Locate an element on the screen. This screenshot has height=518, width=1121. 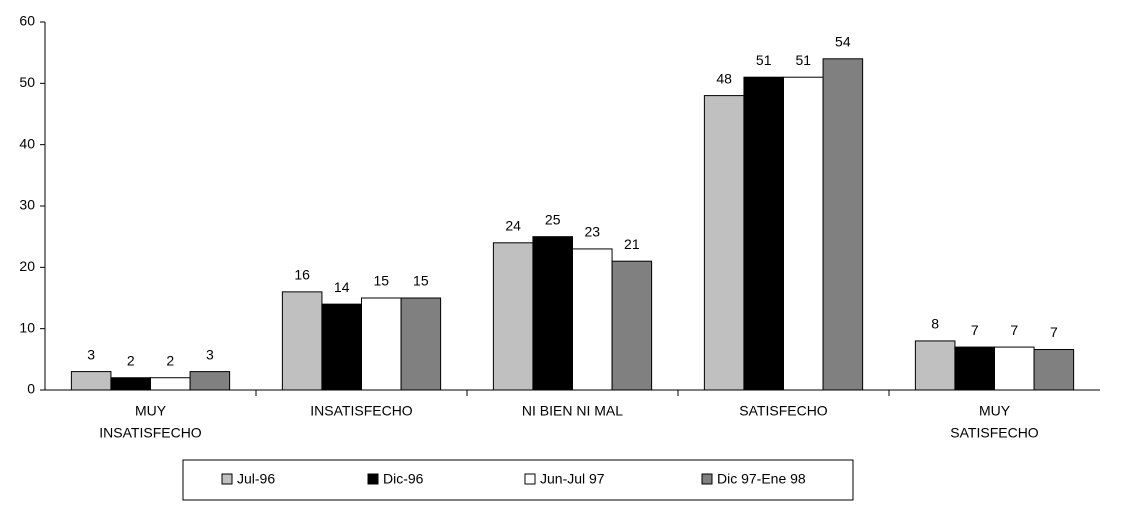
data-label: 23 is located at coordinates (592, 232).